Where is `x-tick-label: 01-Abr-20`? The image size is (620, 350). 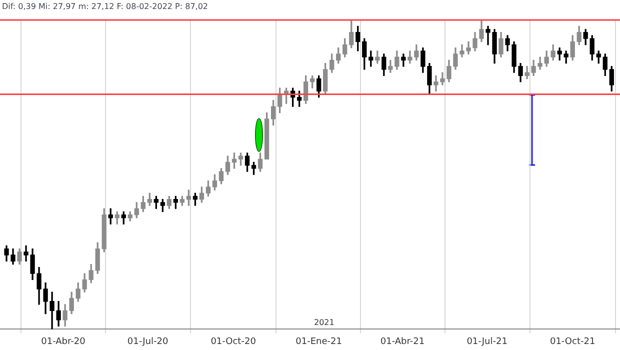
x-tick-label: 01-Abr-20 is located at coordinates (63, 341).